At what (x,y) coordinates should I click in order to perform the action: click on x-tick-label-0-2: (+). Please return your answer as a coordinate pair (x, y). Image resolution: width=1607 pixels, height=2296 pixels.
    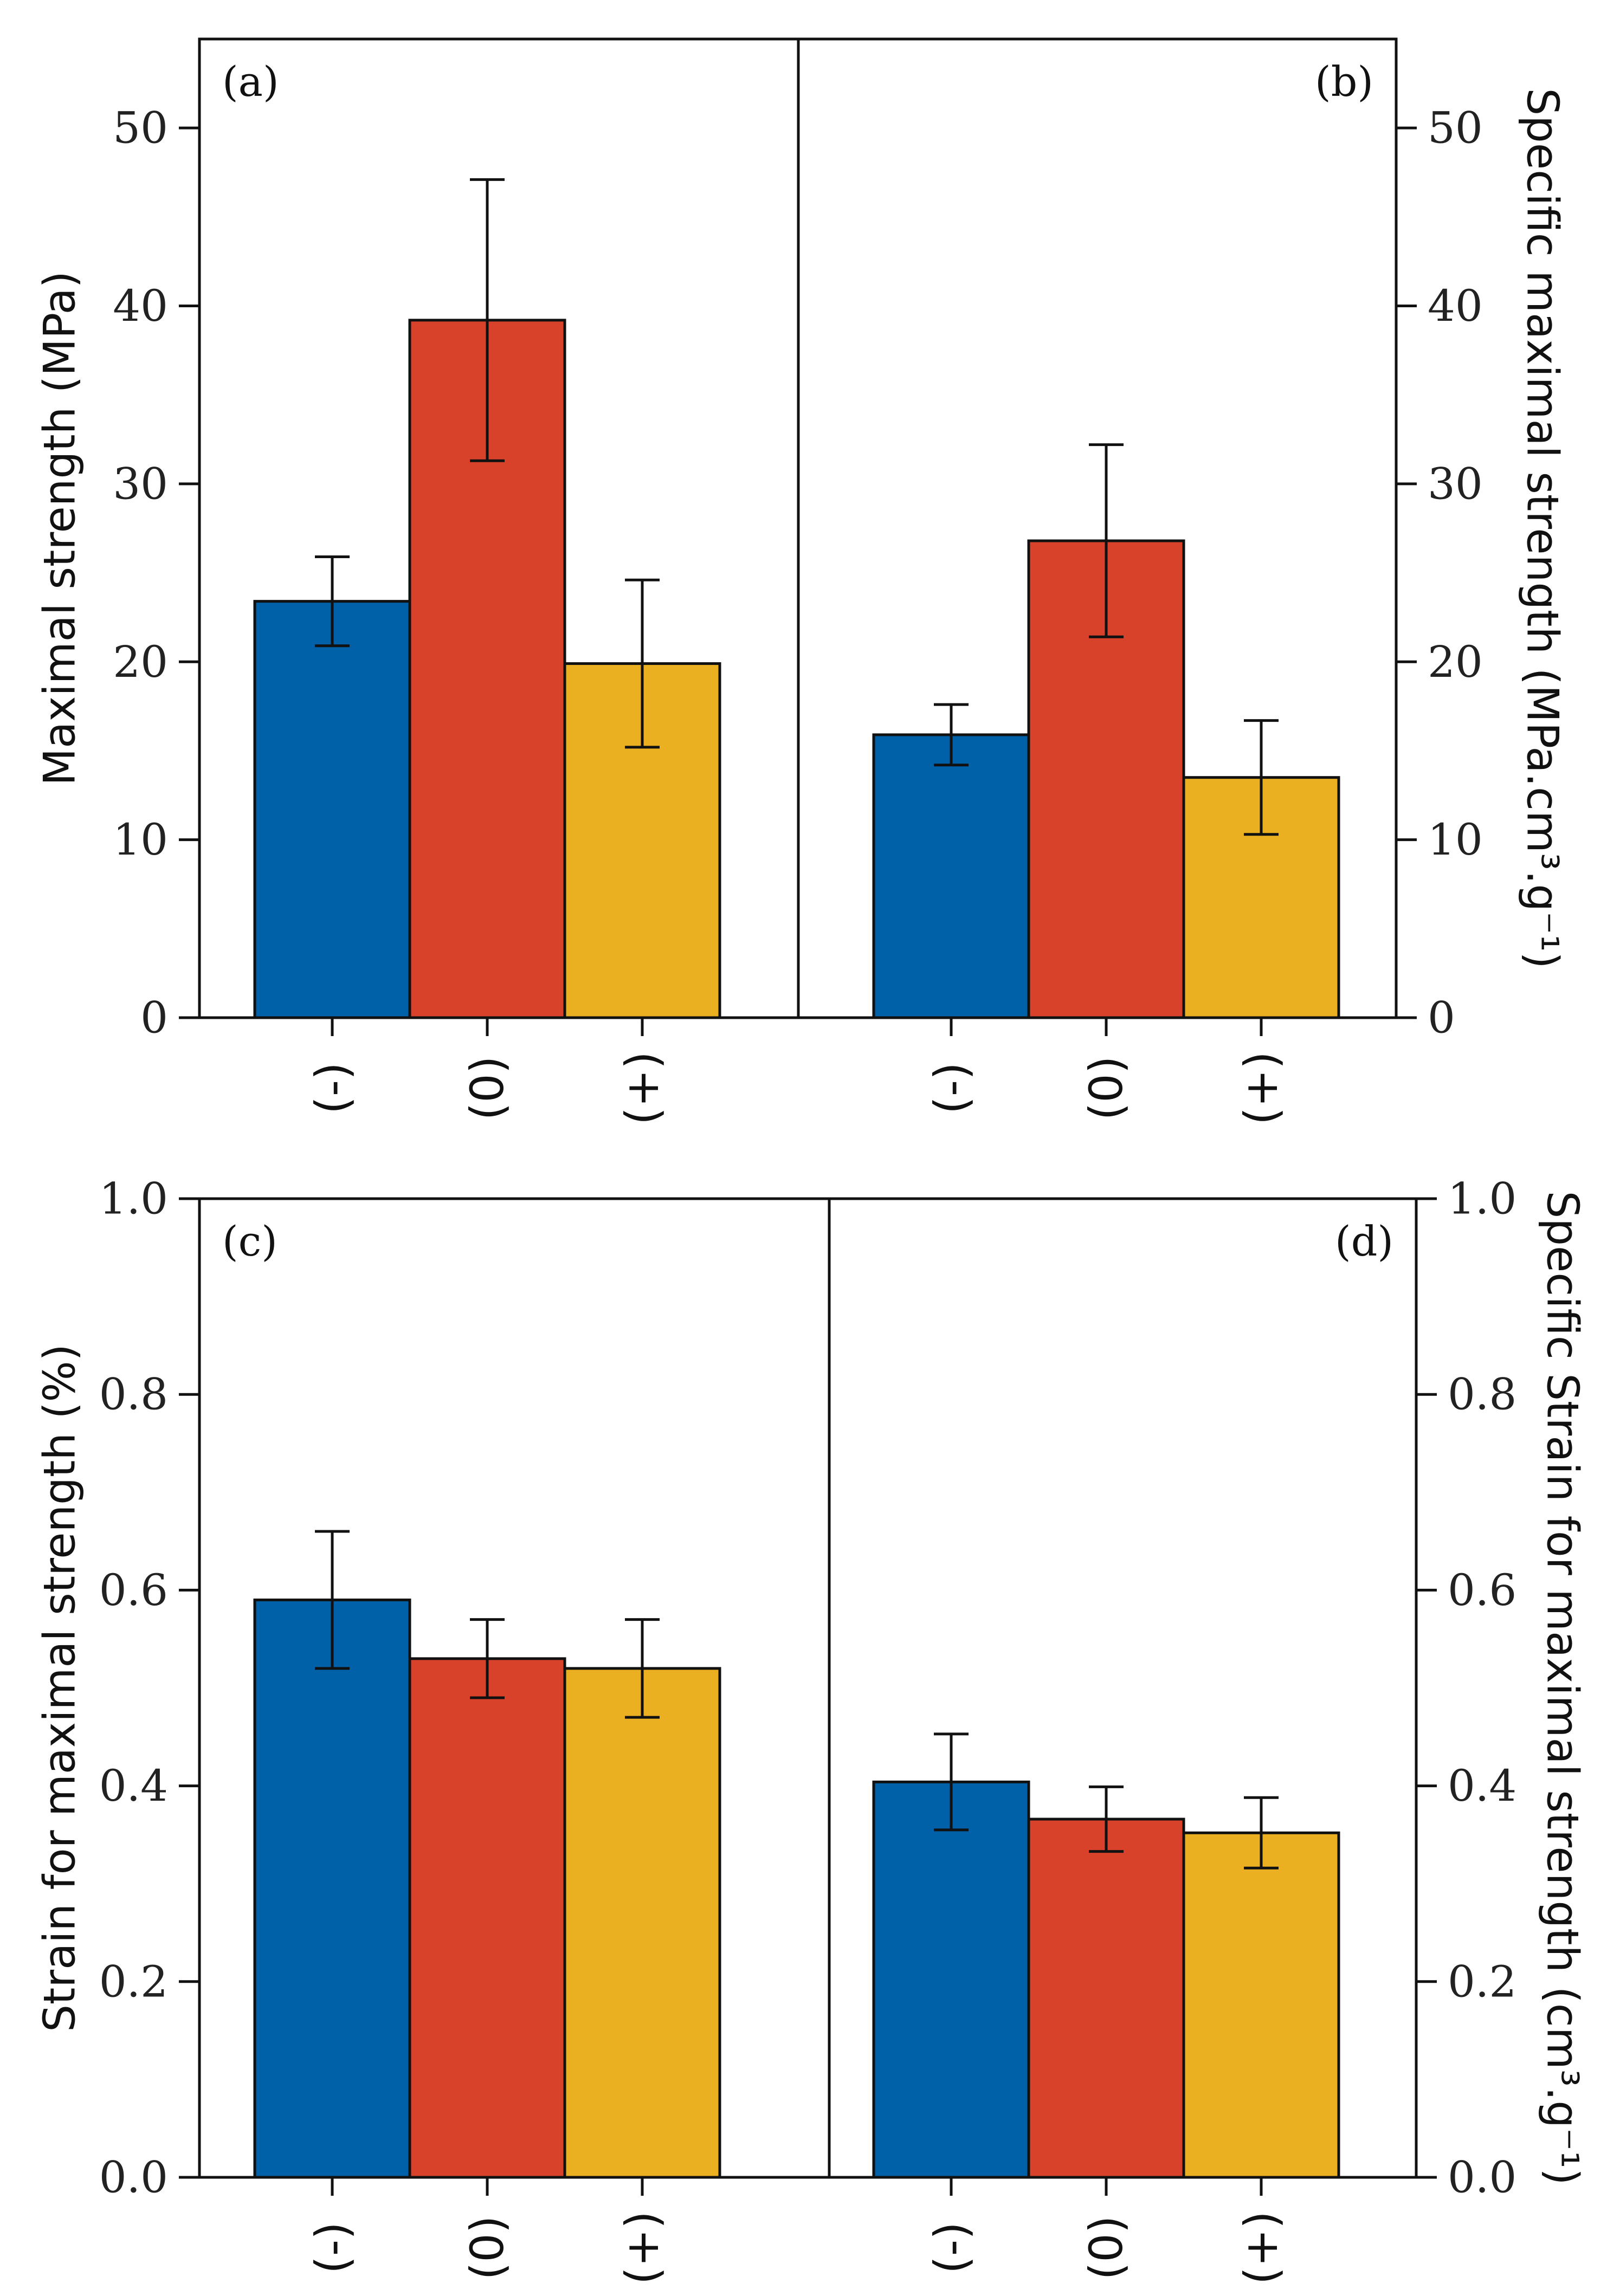
    Looking at the image, I should click on (643, 1088).